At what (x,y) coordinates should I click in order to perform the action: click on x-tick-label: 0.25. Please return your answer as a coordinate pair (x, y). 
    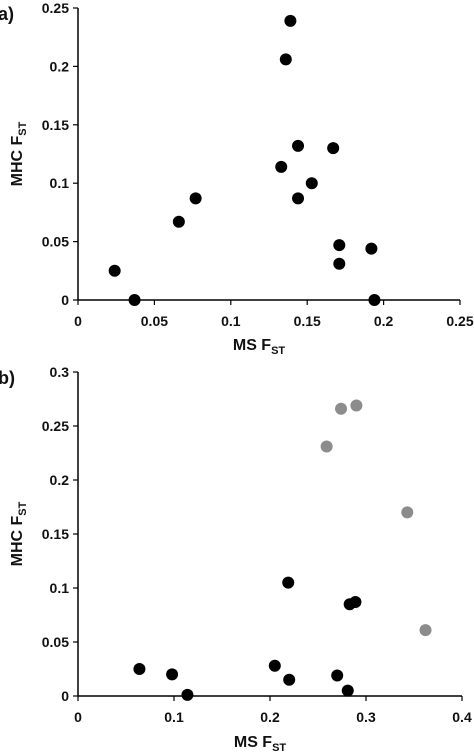
    Looking at the image, I should click on (459, 321).